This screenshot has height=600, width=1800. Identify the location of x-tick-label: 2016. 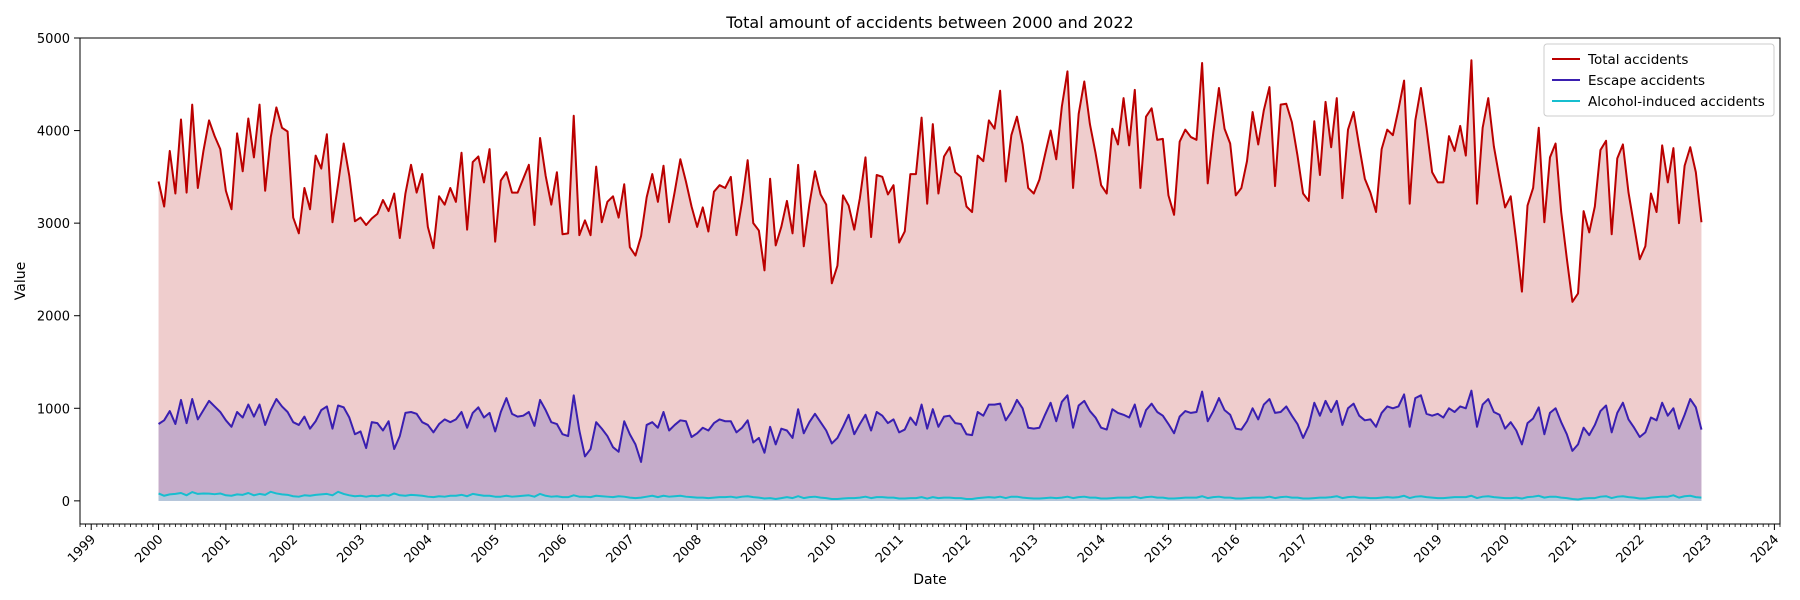
(1227, 549).